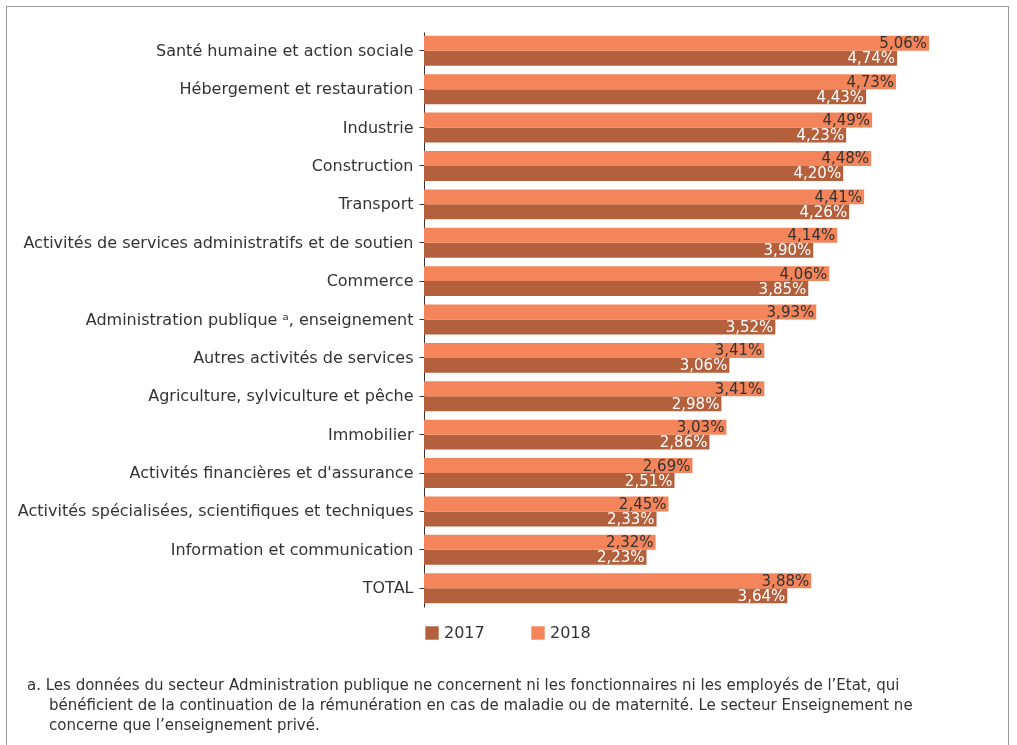  What do you see at coordinates (838, 196) in the screenshot?
I see `data-label: 4,41%` at bounding box center [838, 196].